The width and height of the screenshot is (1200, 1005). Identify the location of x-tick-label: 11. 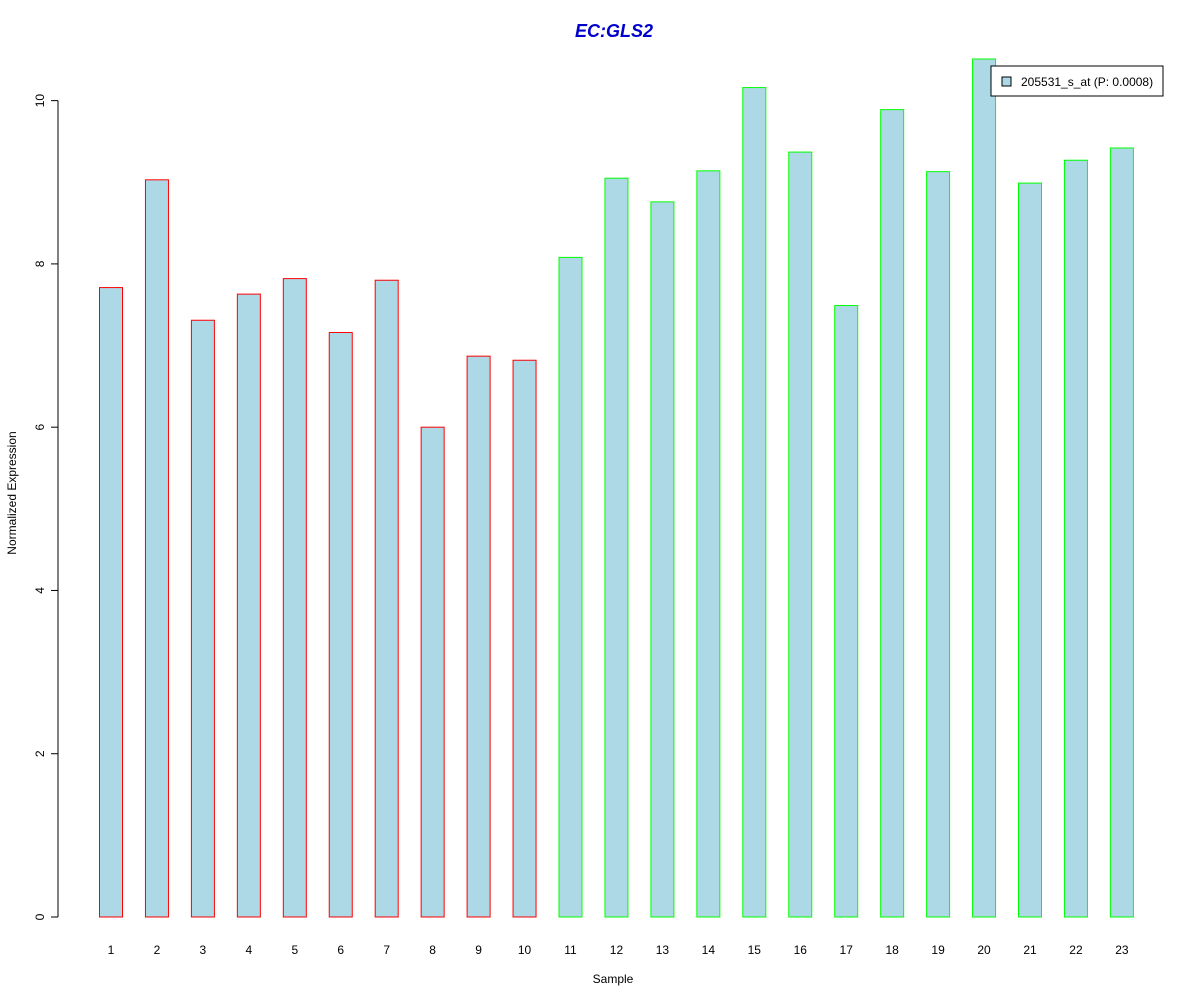
(570, 950).